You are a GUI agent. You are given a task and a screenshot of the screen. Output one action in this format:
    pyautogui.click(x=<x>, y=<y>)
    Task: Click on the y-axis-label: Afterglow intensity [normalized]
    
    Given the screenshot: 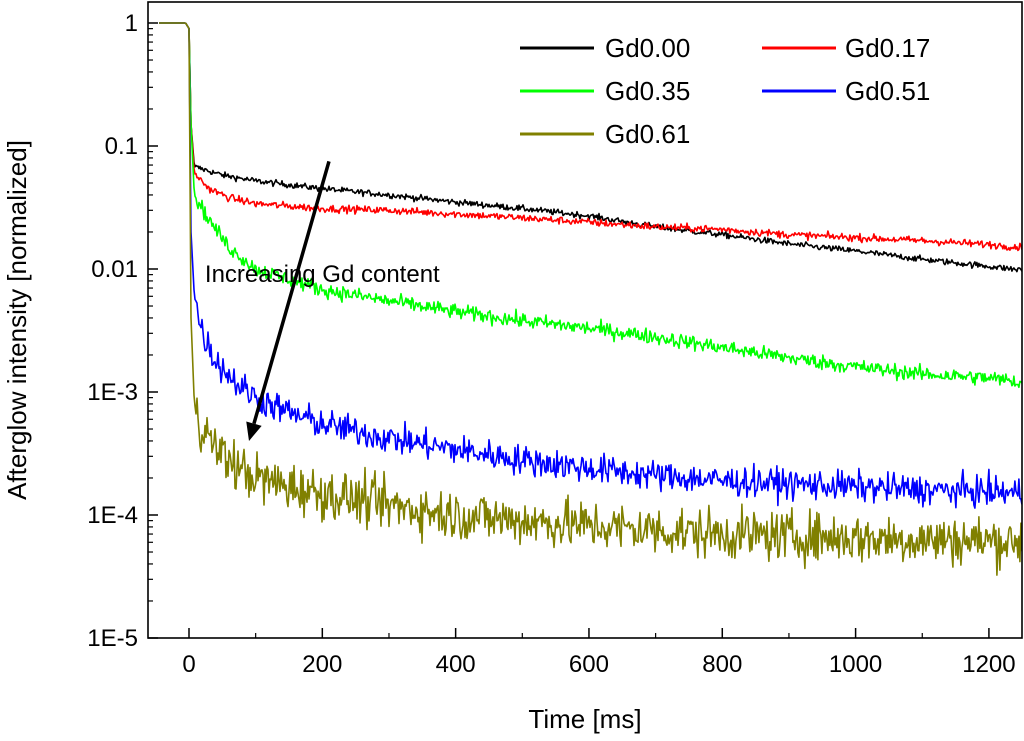 What is the action you would take?
    pyautogui.click(x=17, y=320)
    